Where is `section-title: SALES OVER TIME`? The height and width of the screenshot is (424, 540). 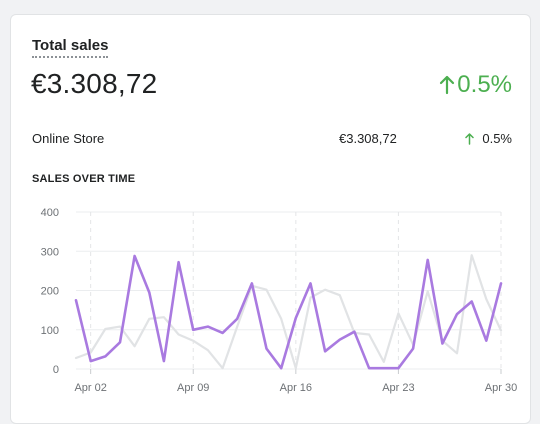 section-title: SALES OVER TIME is located at coordinates (84, 179).